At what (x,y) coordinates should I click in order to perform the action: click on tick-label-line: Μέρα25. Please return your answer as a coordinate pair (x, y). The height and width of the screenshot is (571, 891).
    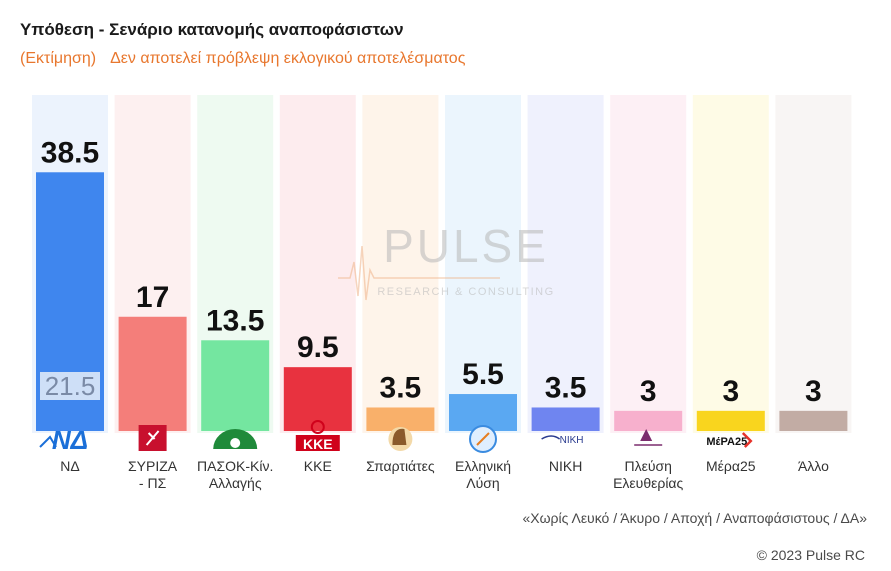
    Looking at the image, I should click on (731, 466).